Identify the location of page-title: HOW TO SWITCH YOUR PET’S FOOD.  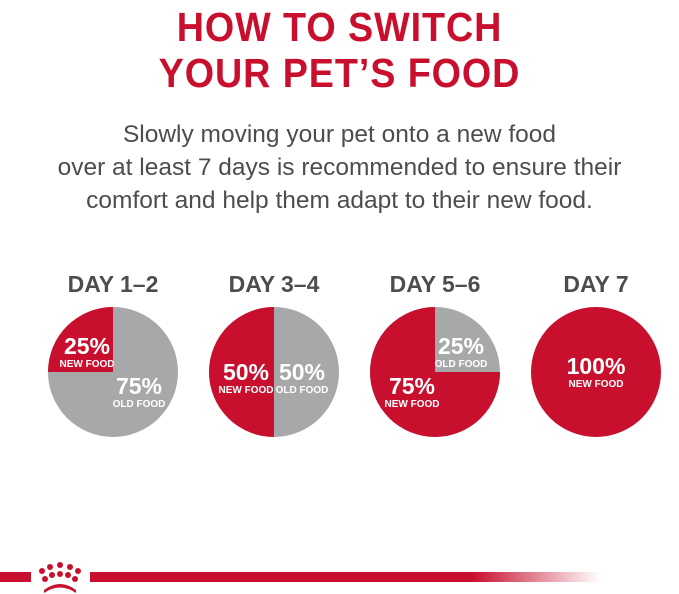
(339, 50).